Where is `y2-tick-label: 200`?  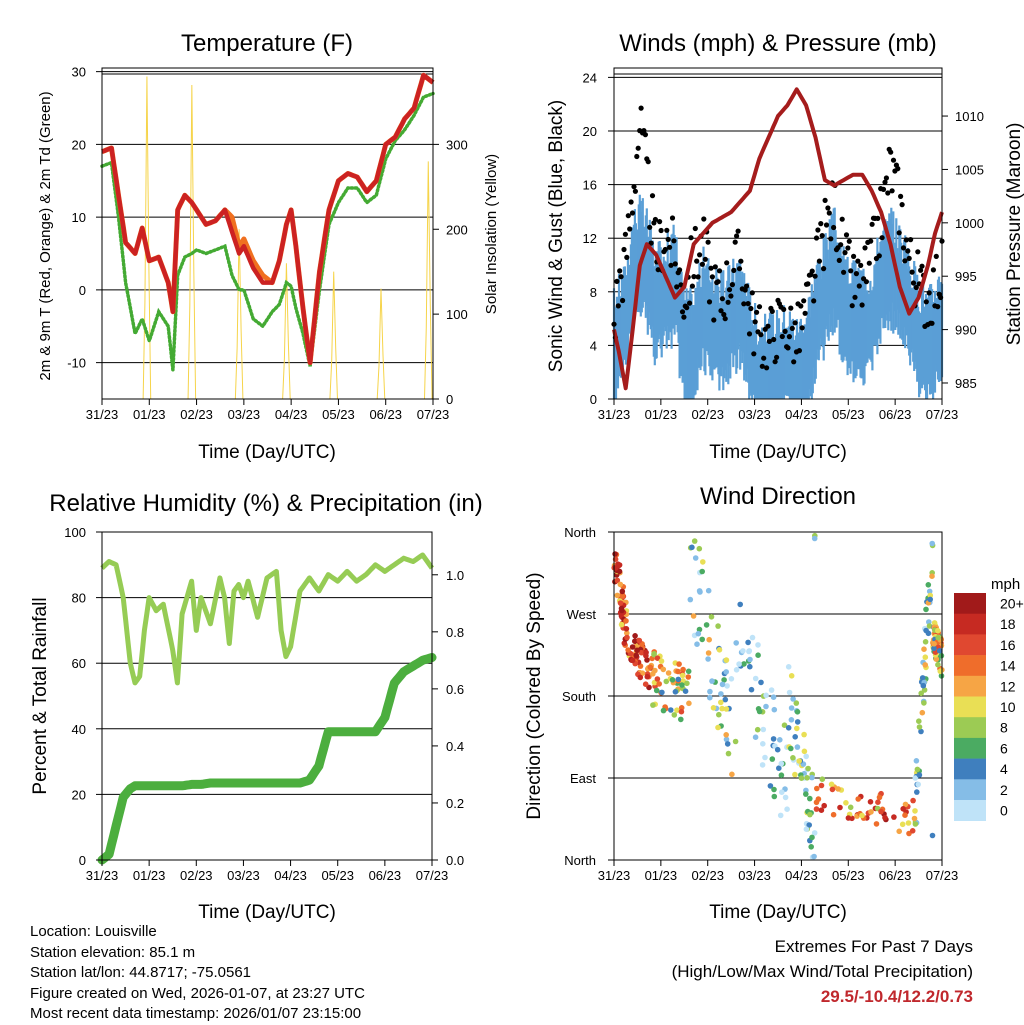
y2-tick-label: 200 is located at coordinates (457, 229).